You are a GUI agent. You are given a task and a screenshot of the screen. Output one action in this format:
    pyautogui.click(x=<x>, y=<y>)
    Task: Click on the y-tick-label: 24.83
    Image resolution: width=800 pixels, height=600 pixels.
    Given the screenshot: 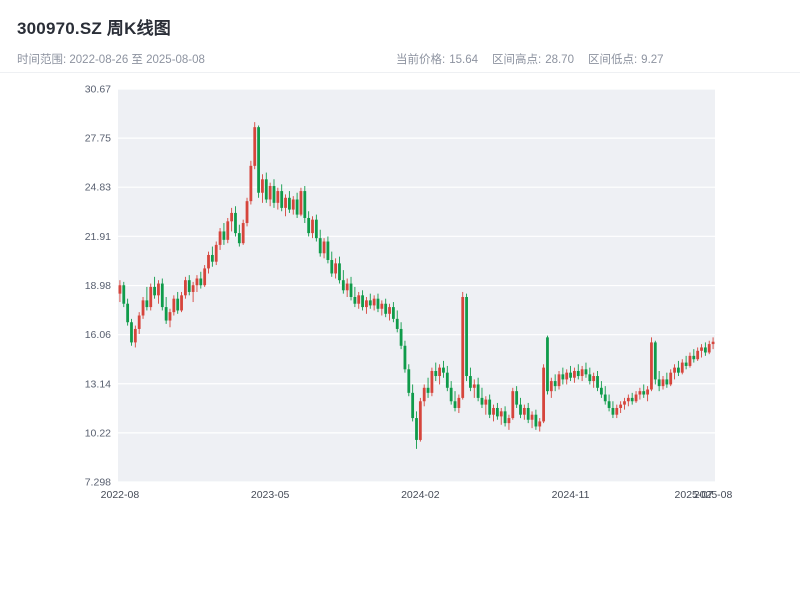 What is the action you would take?
    pyautogui.click(x=98, y=188)
    